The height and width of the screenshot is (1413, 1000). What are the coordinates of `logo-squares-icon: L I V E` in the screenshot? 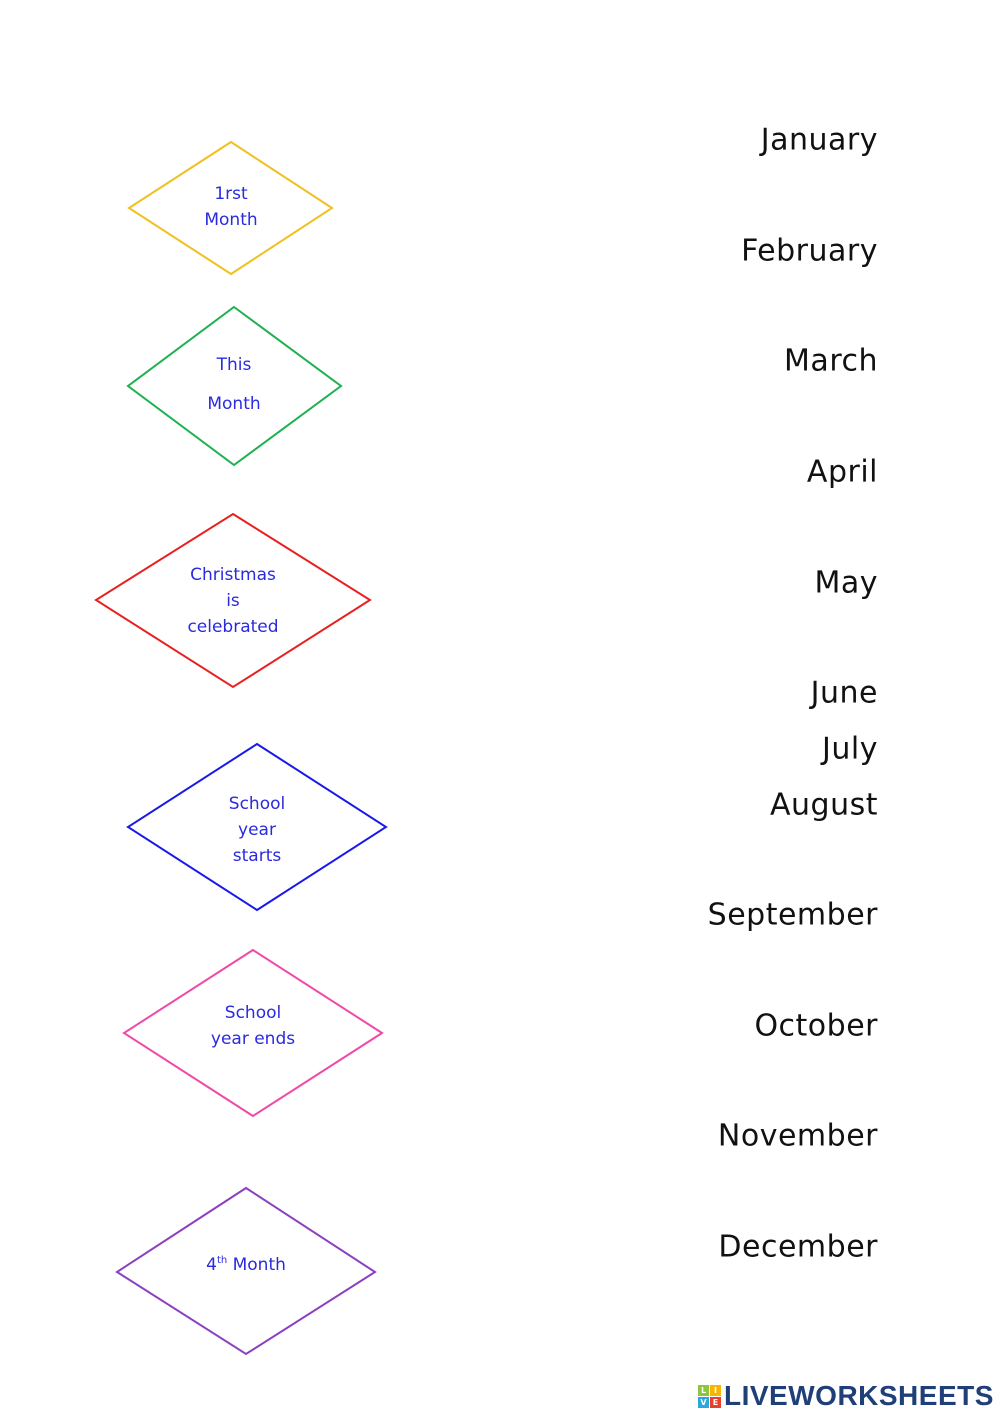 It's located at (709, 1396).